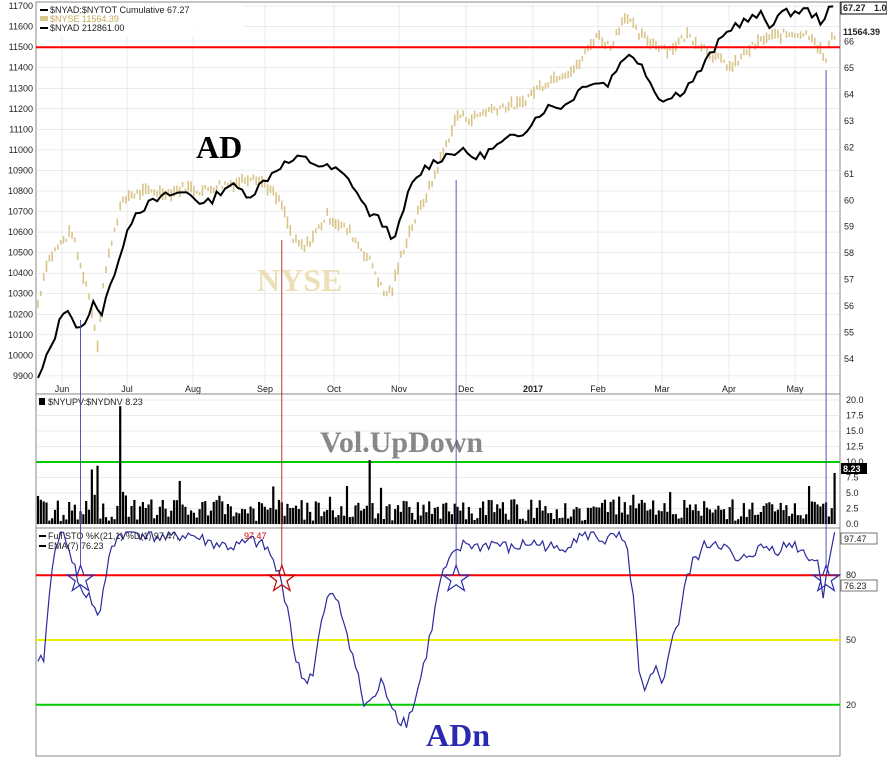 The width and height of the screenshot is (887, 757). Describe the element at coordinates (851, 640) in the screenshot. I see `stochastic-tick-label: 50` at that location.